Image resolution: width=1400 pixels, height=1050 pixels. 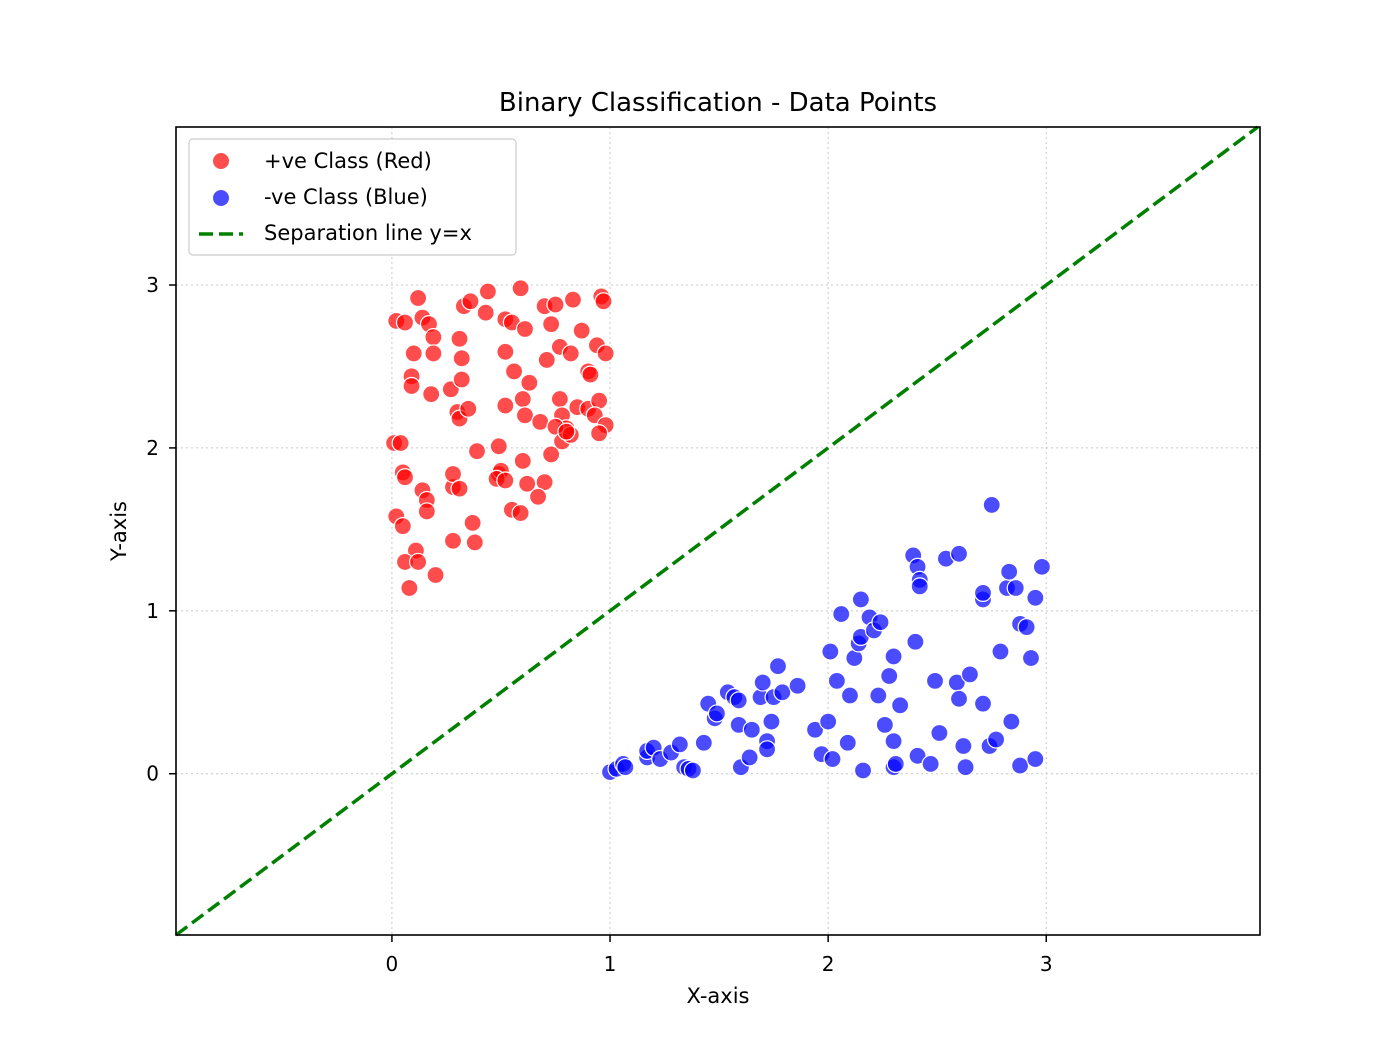 What do you see at coordinates (348, 161) in the screenshot?
I see `legend-label-positive: +ve Class (Red)` at bounding box center [348, 161].